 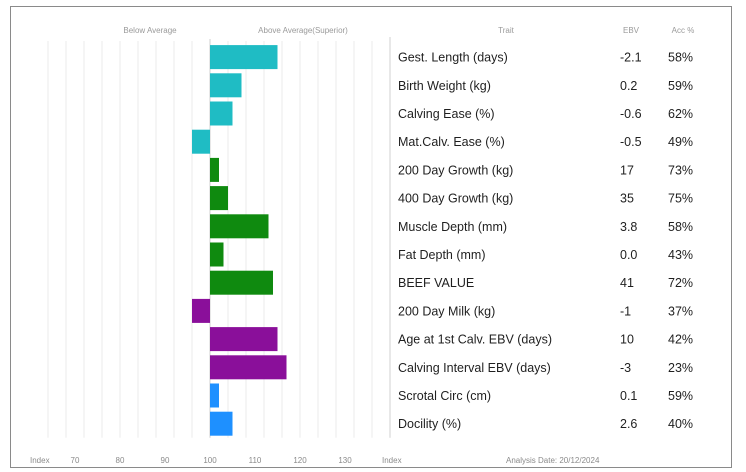 I want to click on trait-label: Calving Interval EBV (days), so click(x=474, y=368).